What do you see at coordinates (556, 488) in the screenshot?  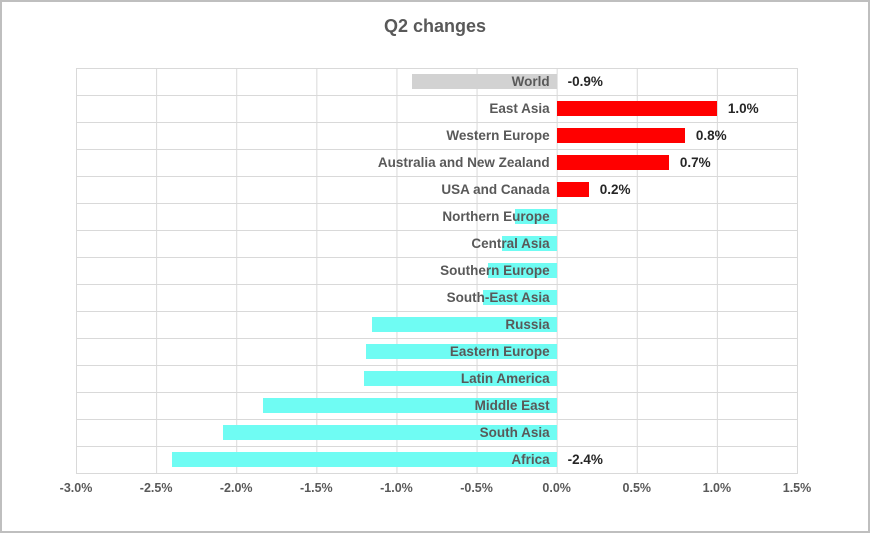 I see `x-axis-tick-label: 0.0%` at bounding box center [556, 488].